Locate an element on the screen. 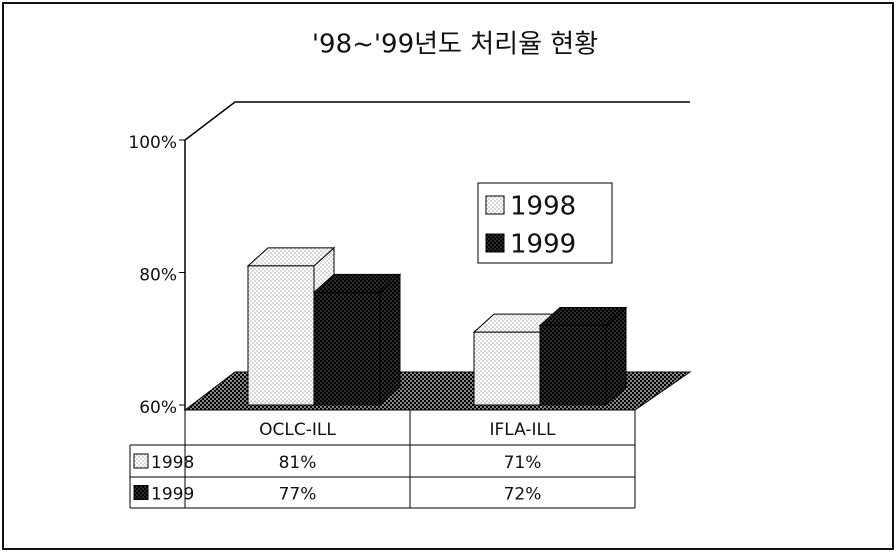 This screenshot has width=896, height=552. data-label: 71% is located at coordinates (523, 463).